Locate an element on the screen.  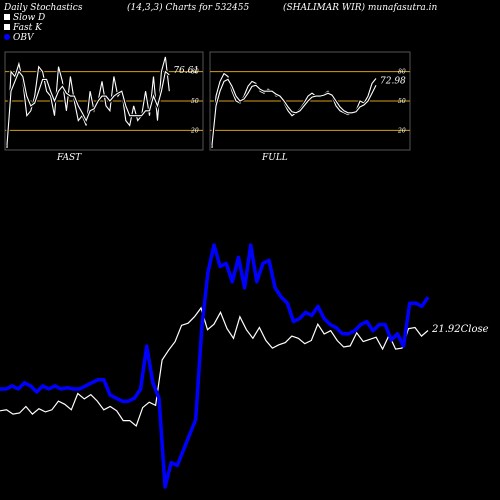
legend-label-obv: OBV is located at coordinates (23, 38).